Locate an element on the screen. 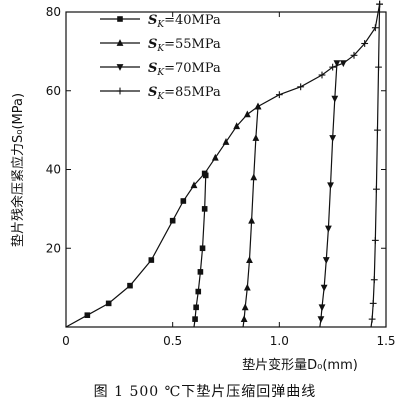  y-tick-label: 80 is located at coordinates (53, 12).